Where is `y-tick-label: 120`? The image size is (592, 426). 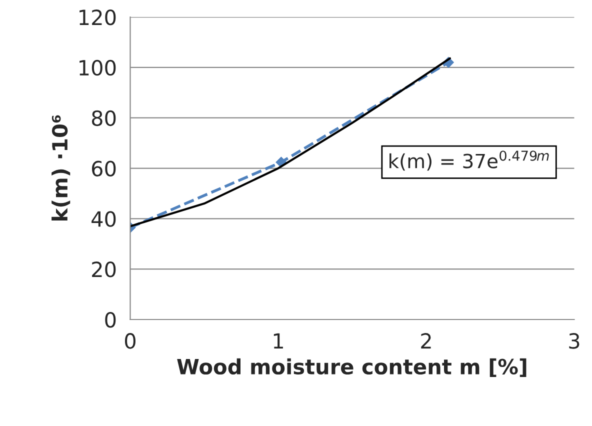 y-tick-label: 120 is located at coordinates (98, 17).